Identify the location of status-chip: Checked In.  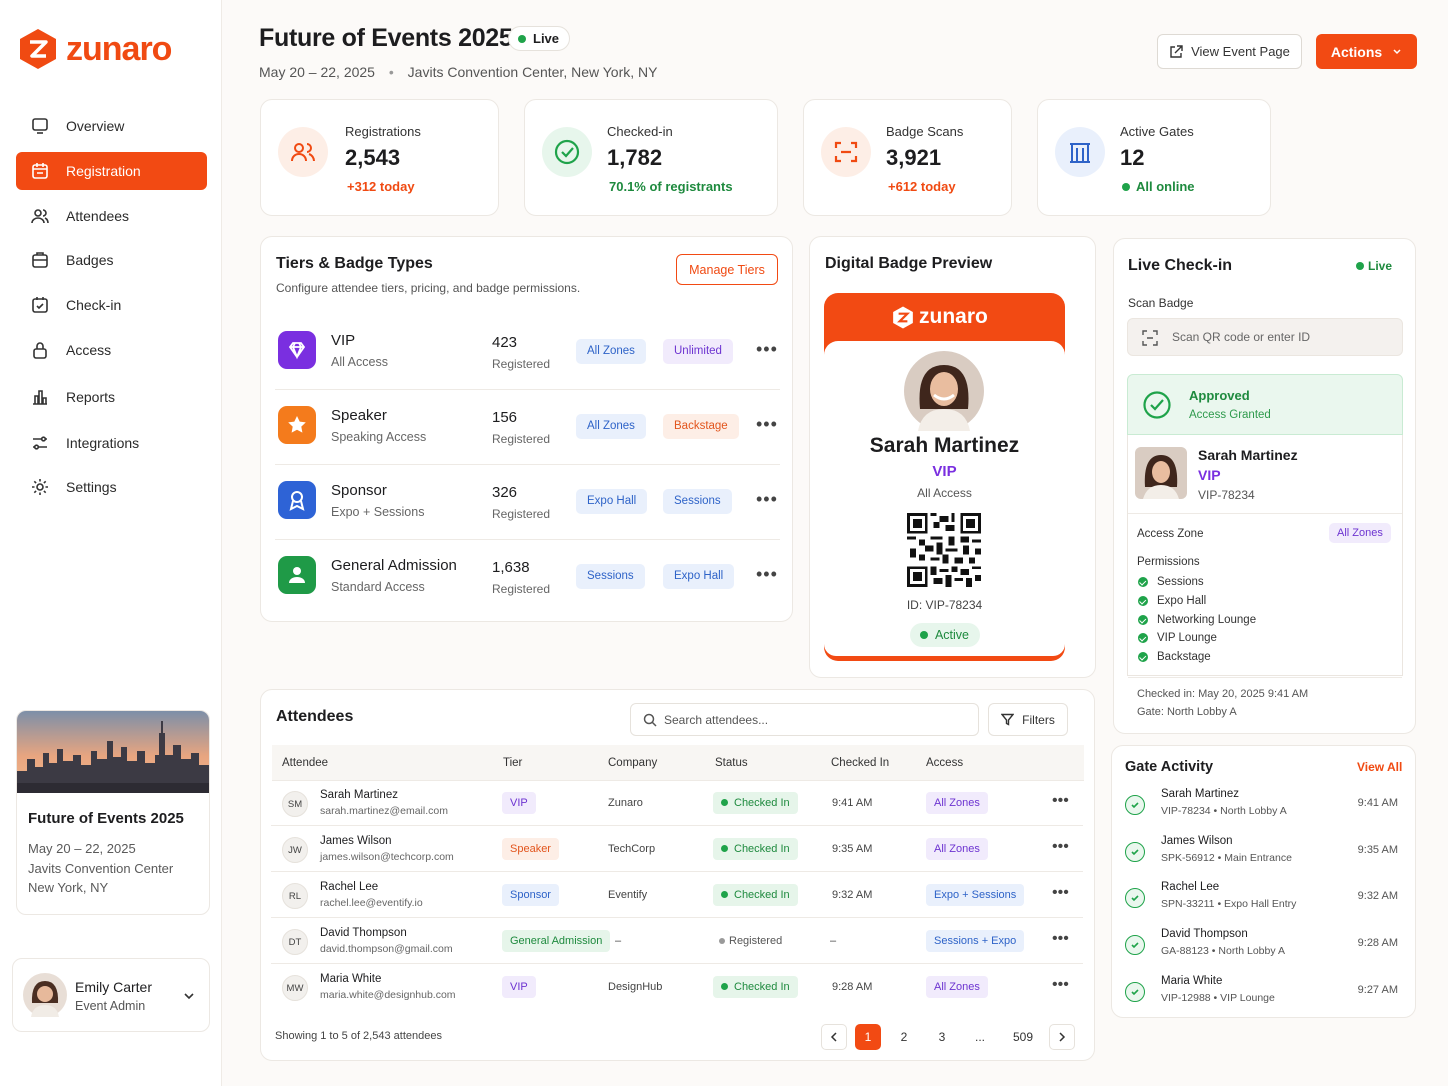
(755, 803).